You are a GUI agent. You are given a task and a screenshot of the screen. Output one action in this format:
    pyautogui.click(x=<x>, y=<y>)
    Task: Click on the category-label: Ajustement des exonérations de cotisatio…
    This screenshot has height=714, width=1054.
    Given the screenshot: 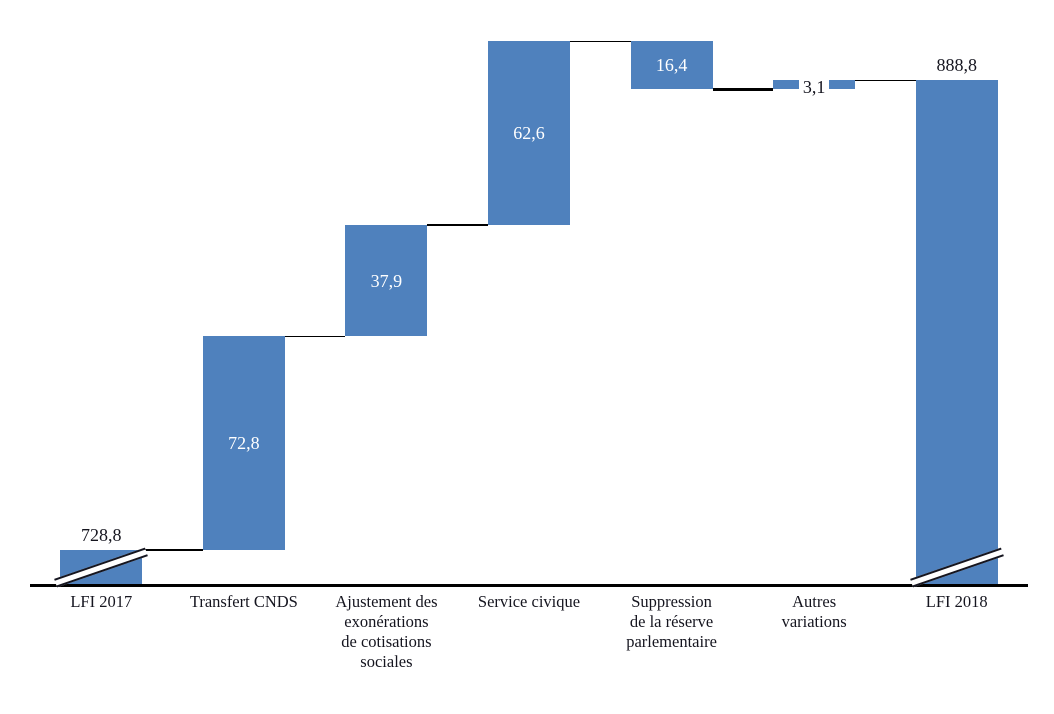 What is the action you would take?
    pyautogui.click(x=386, y=631)
    